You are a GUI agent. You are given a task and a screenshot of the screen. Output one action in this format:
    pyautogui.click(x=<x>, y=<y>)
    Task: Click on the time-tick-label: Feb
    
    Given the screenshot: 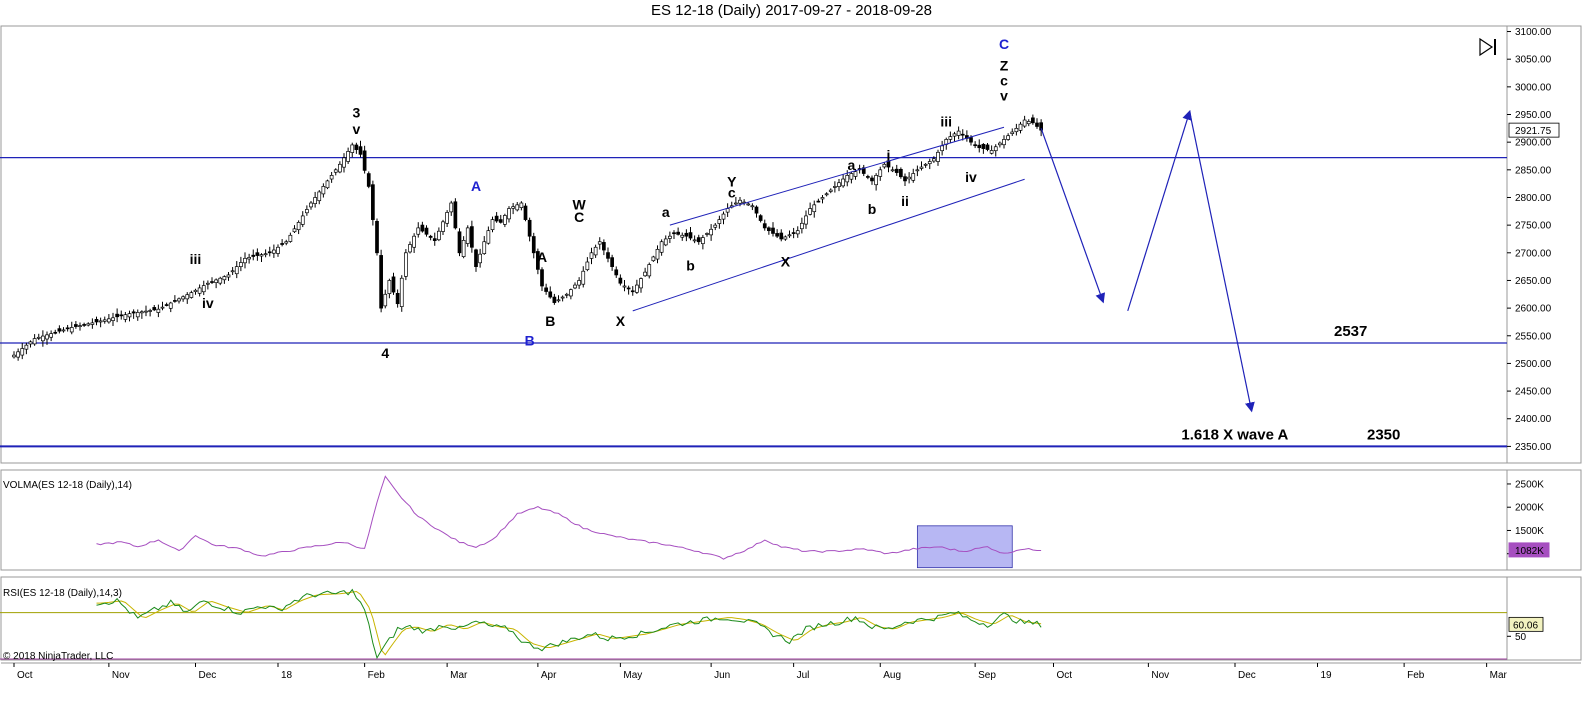 What is the action you would take?
    pyautogui.click(x=1416, y=675)
    